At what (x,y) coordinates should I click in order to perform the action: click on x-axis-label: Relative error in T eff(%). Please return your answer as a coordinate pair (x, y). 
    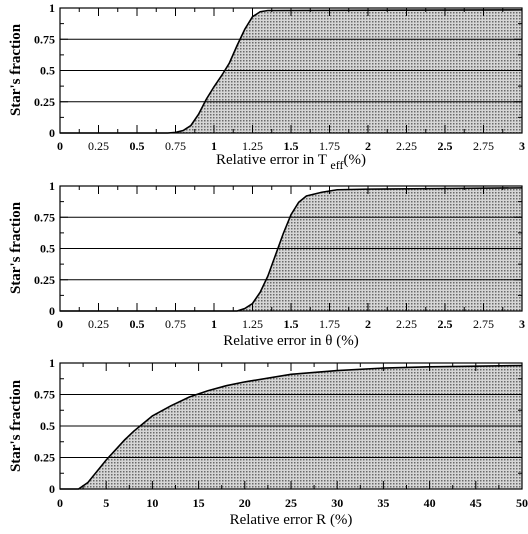
    Looking at the image, I should click on (291, 162).